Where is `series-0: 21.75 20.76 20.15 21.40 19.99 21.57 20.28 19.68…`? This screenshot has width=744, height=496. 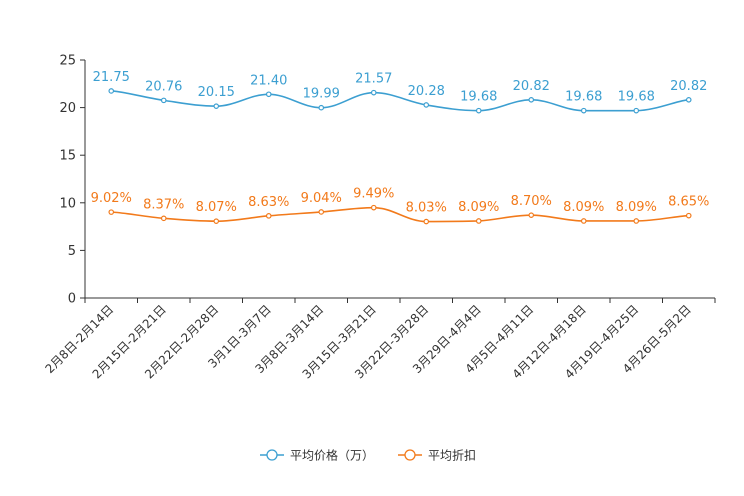 series-0: 21.75 20.76 20.15 21.40 19.99 21.57 20.28 19.68… is located at coordinates (400, 92).